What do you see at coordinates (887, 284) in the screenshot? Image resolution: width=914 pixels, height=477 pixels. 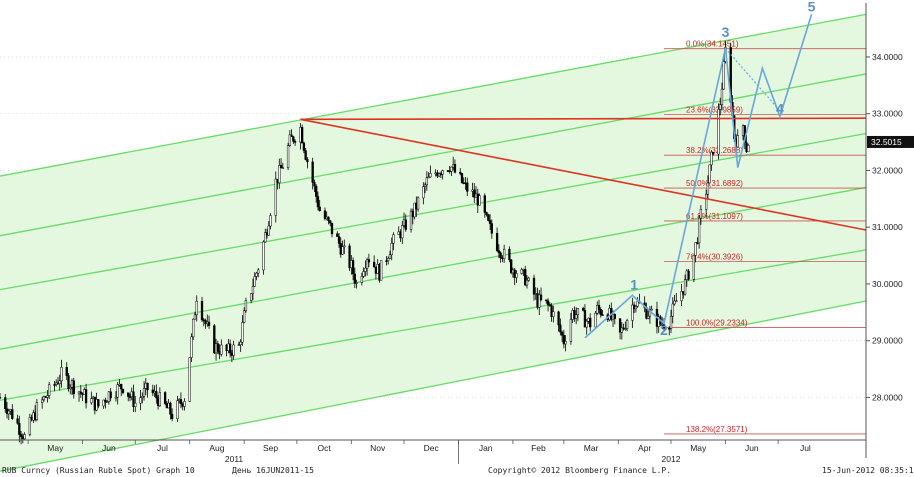 I see `y-tick-label: 30.0000` at bounding box center [887, 284].